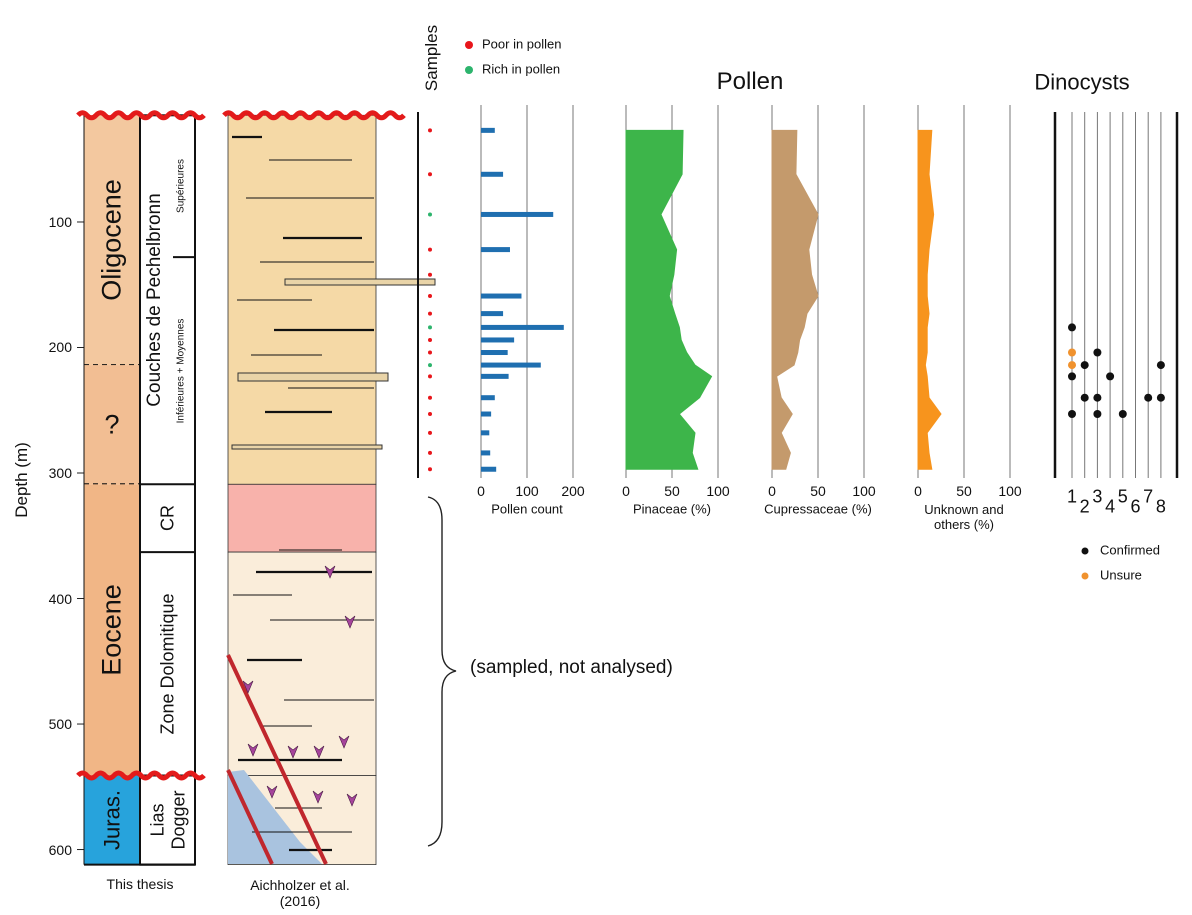 This screenshot has width=1192, height=915. I want to click on x-tick-label: 200, so click(573, 490).